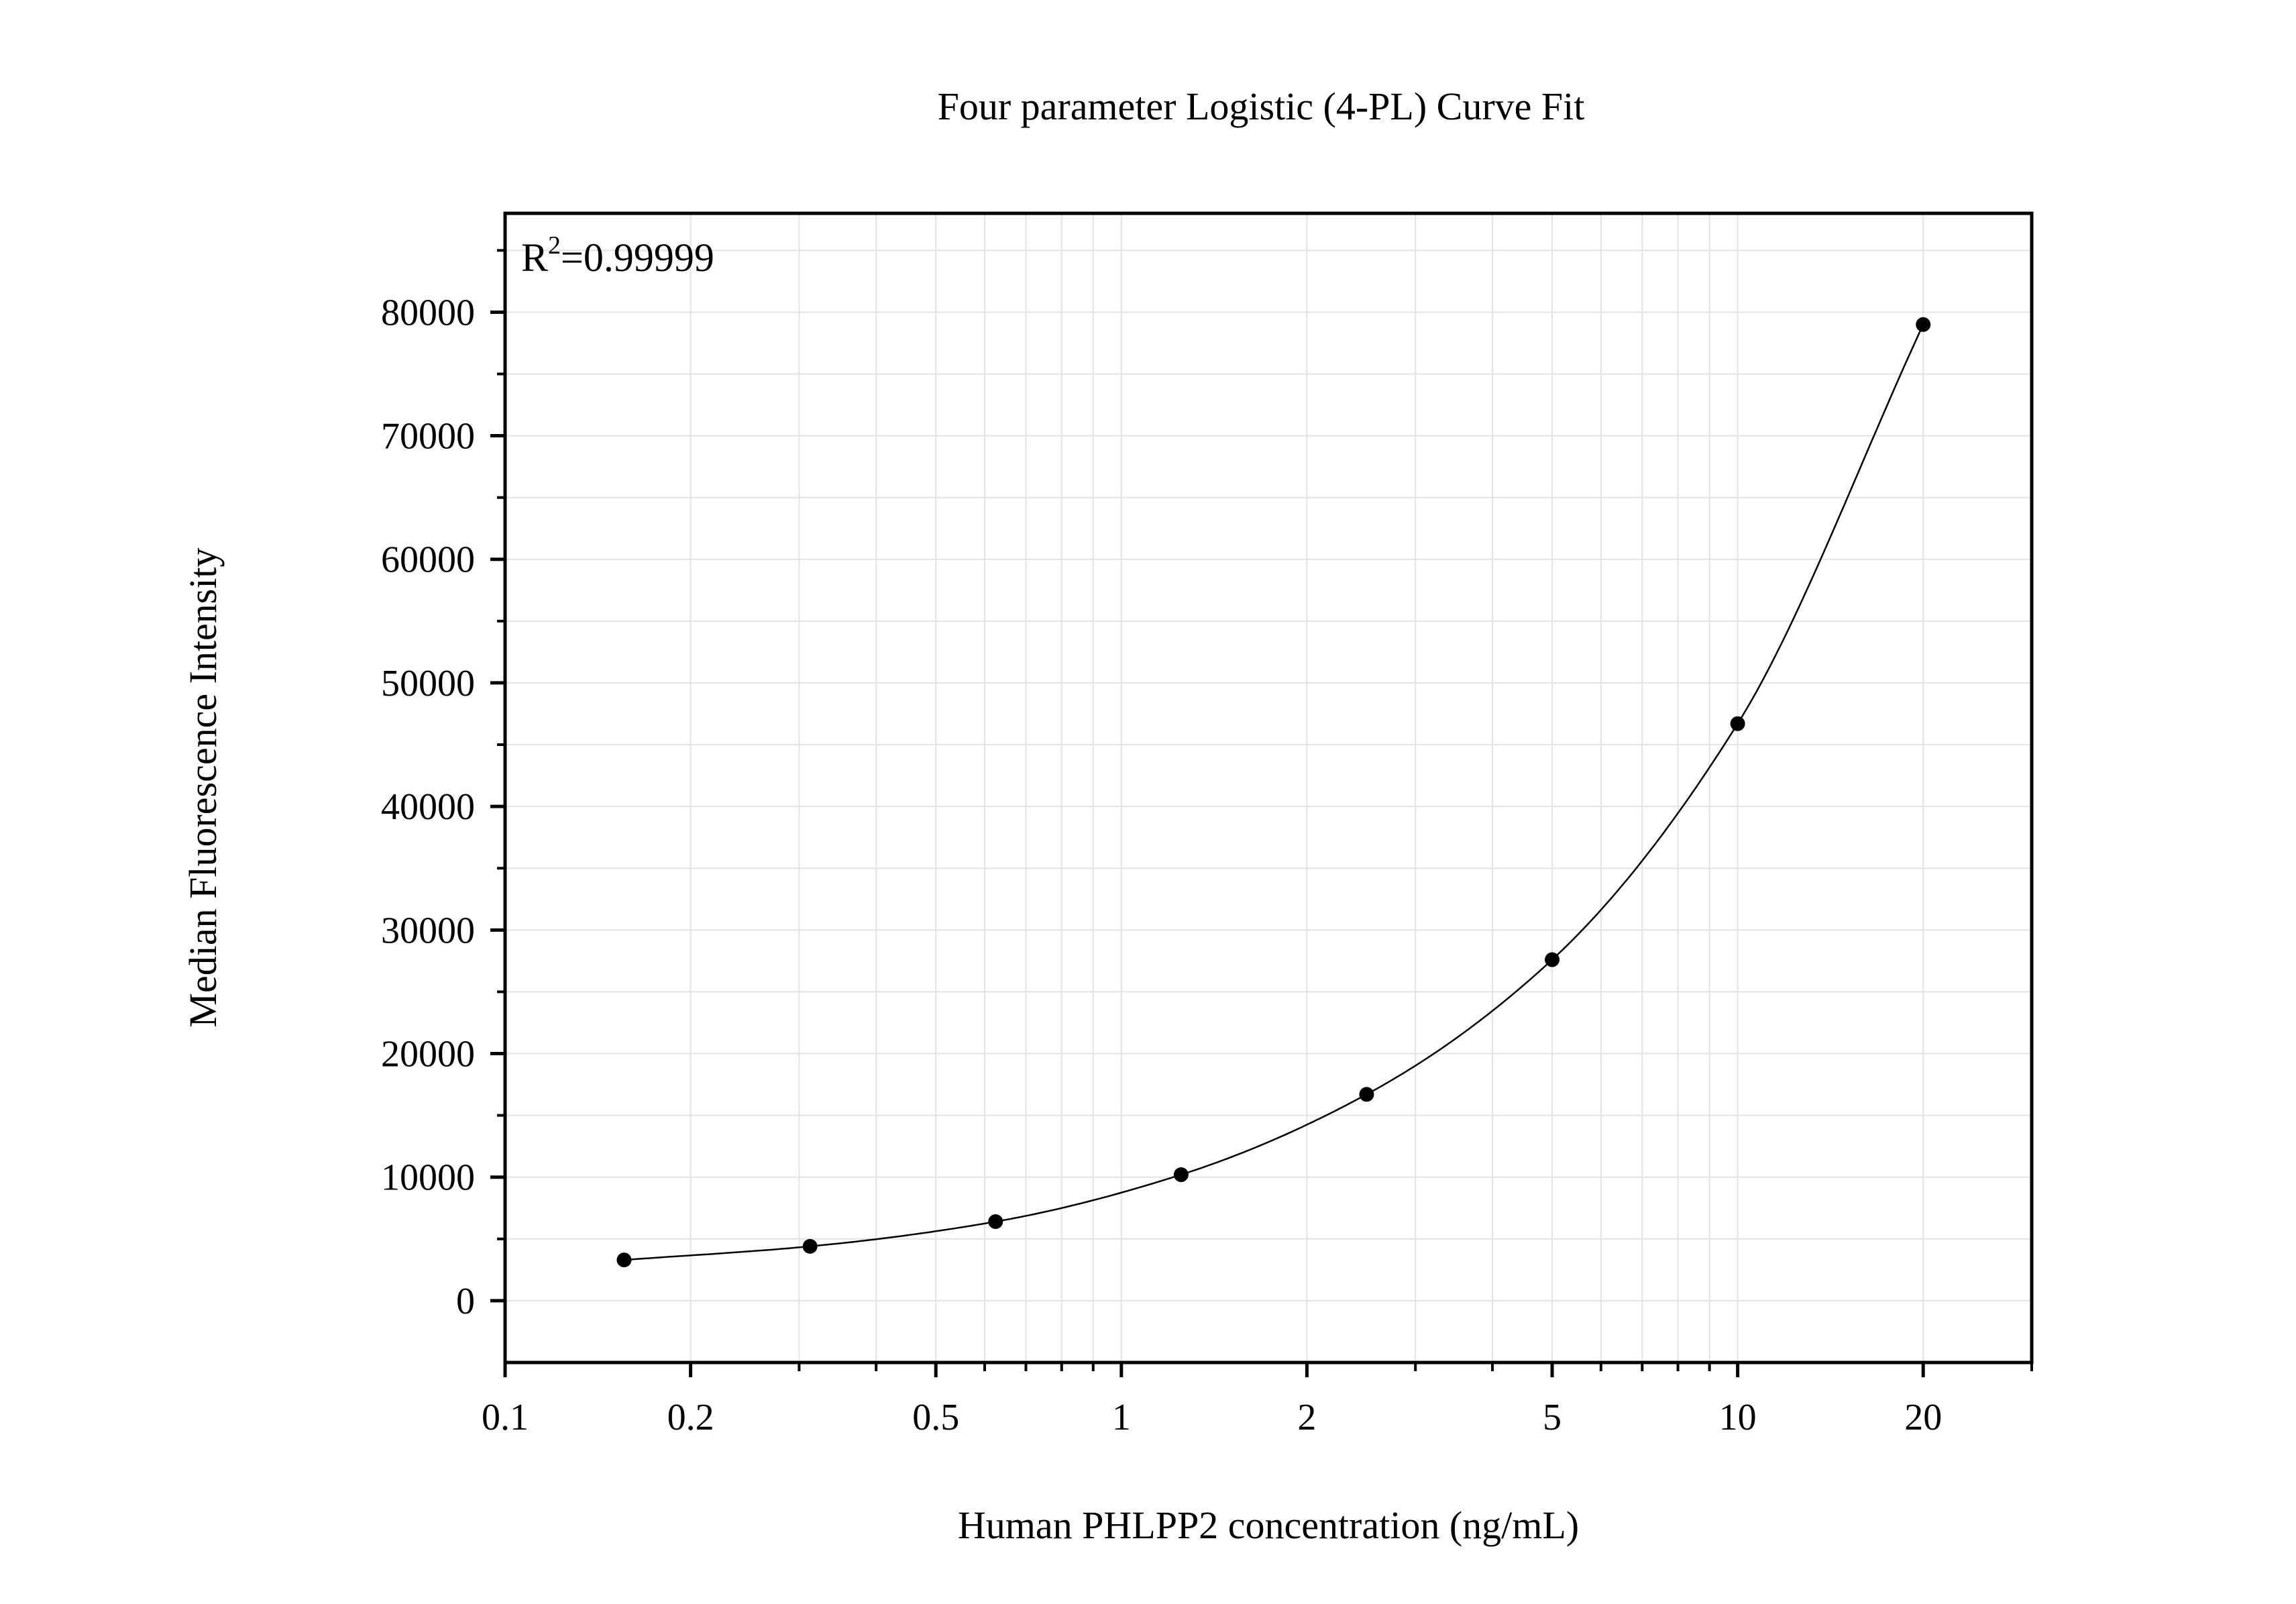 The height and width of the screenshot is (1604, 2296). What do you see at coordinates (428, 560) in the screenshot?
I see `y-tick-label: 60000` at bounding box center [428, 560].